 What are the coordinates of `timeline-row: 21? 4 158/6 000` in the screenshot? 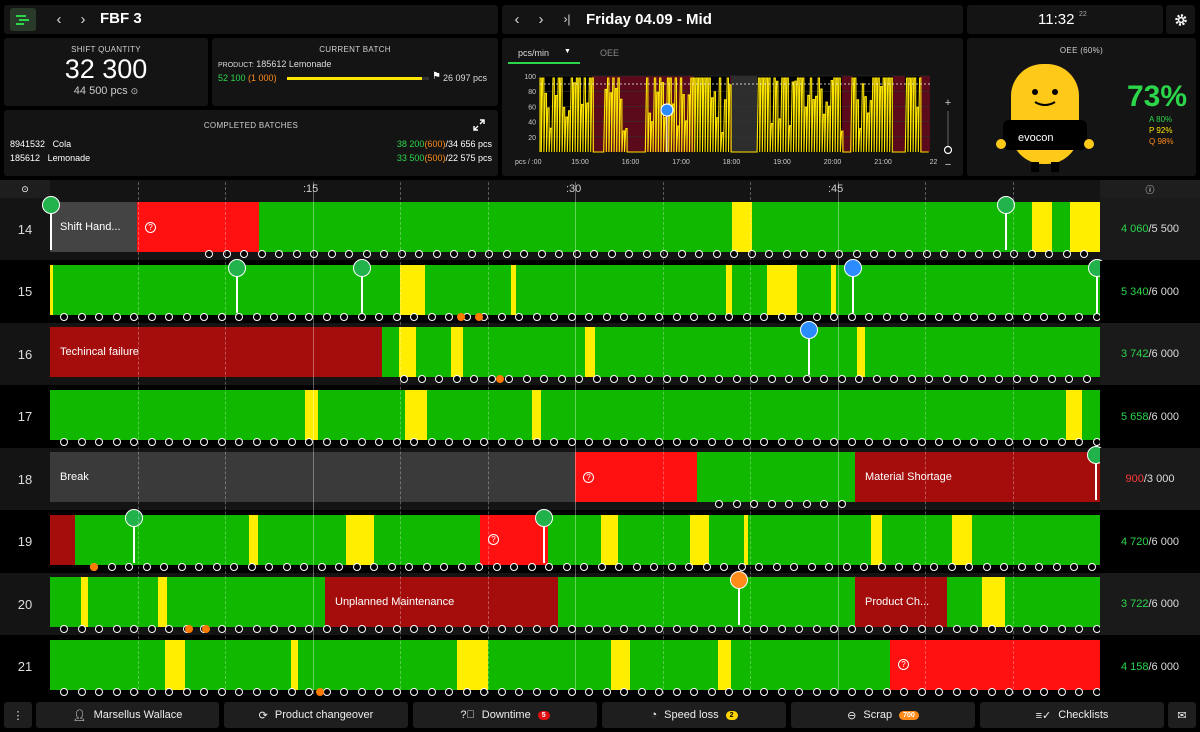 It's located at (600, 666).